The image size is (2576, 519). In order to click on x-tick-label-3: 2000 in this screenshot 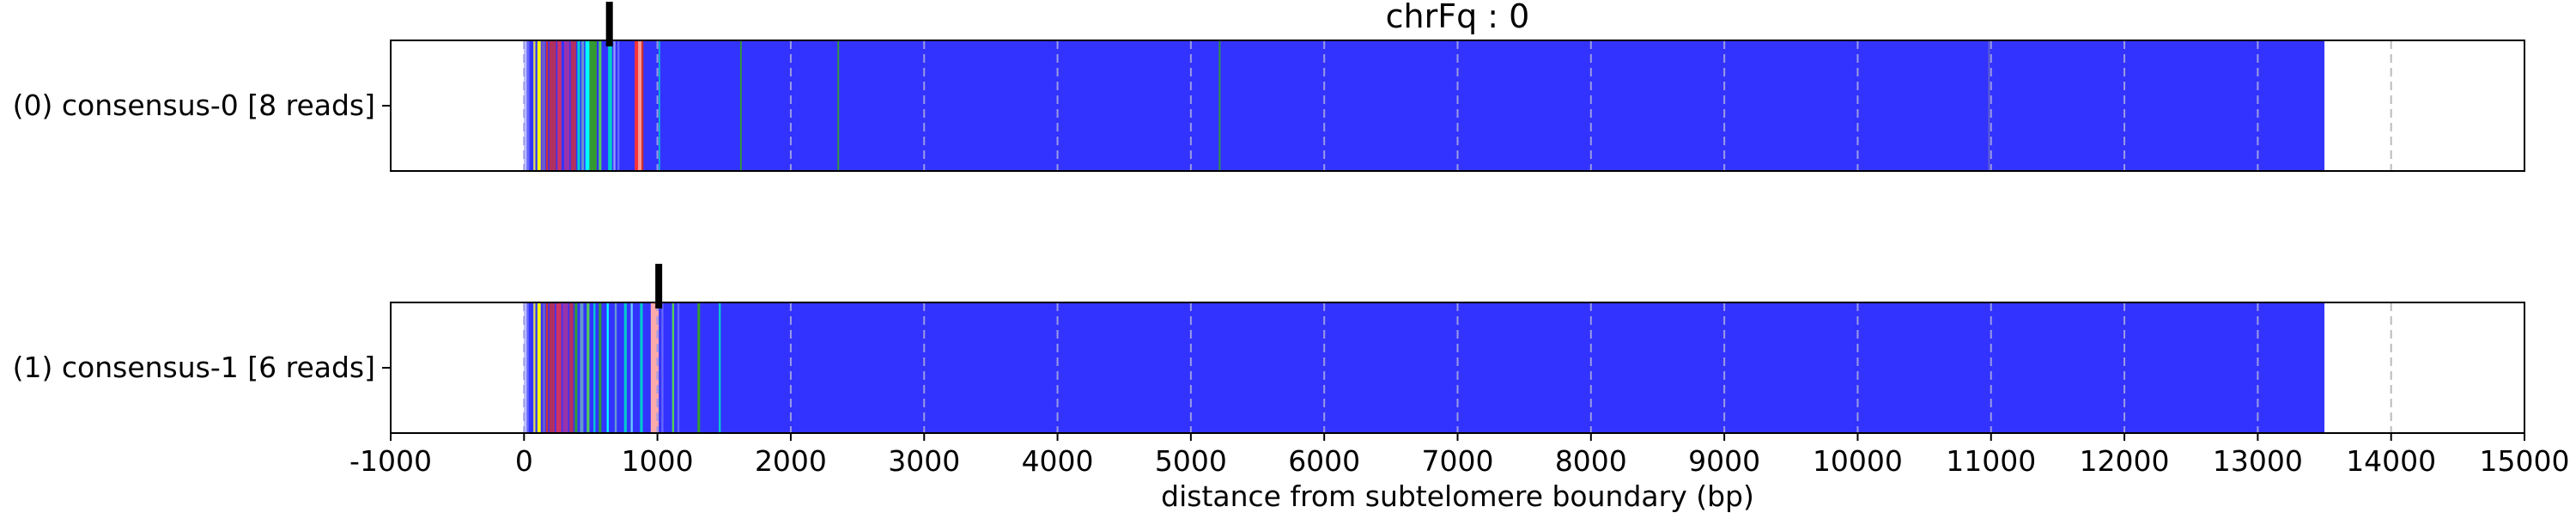, I will do `click(791, 461)`.